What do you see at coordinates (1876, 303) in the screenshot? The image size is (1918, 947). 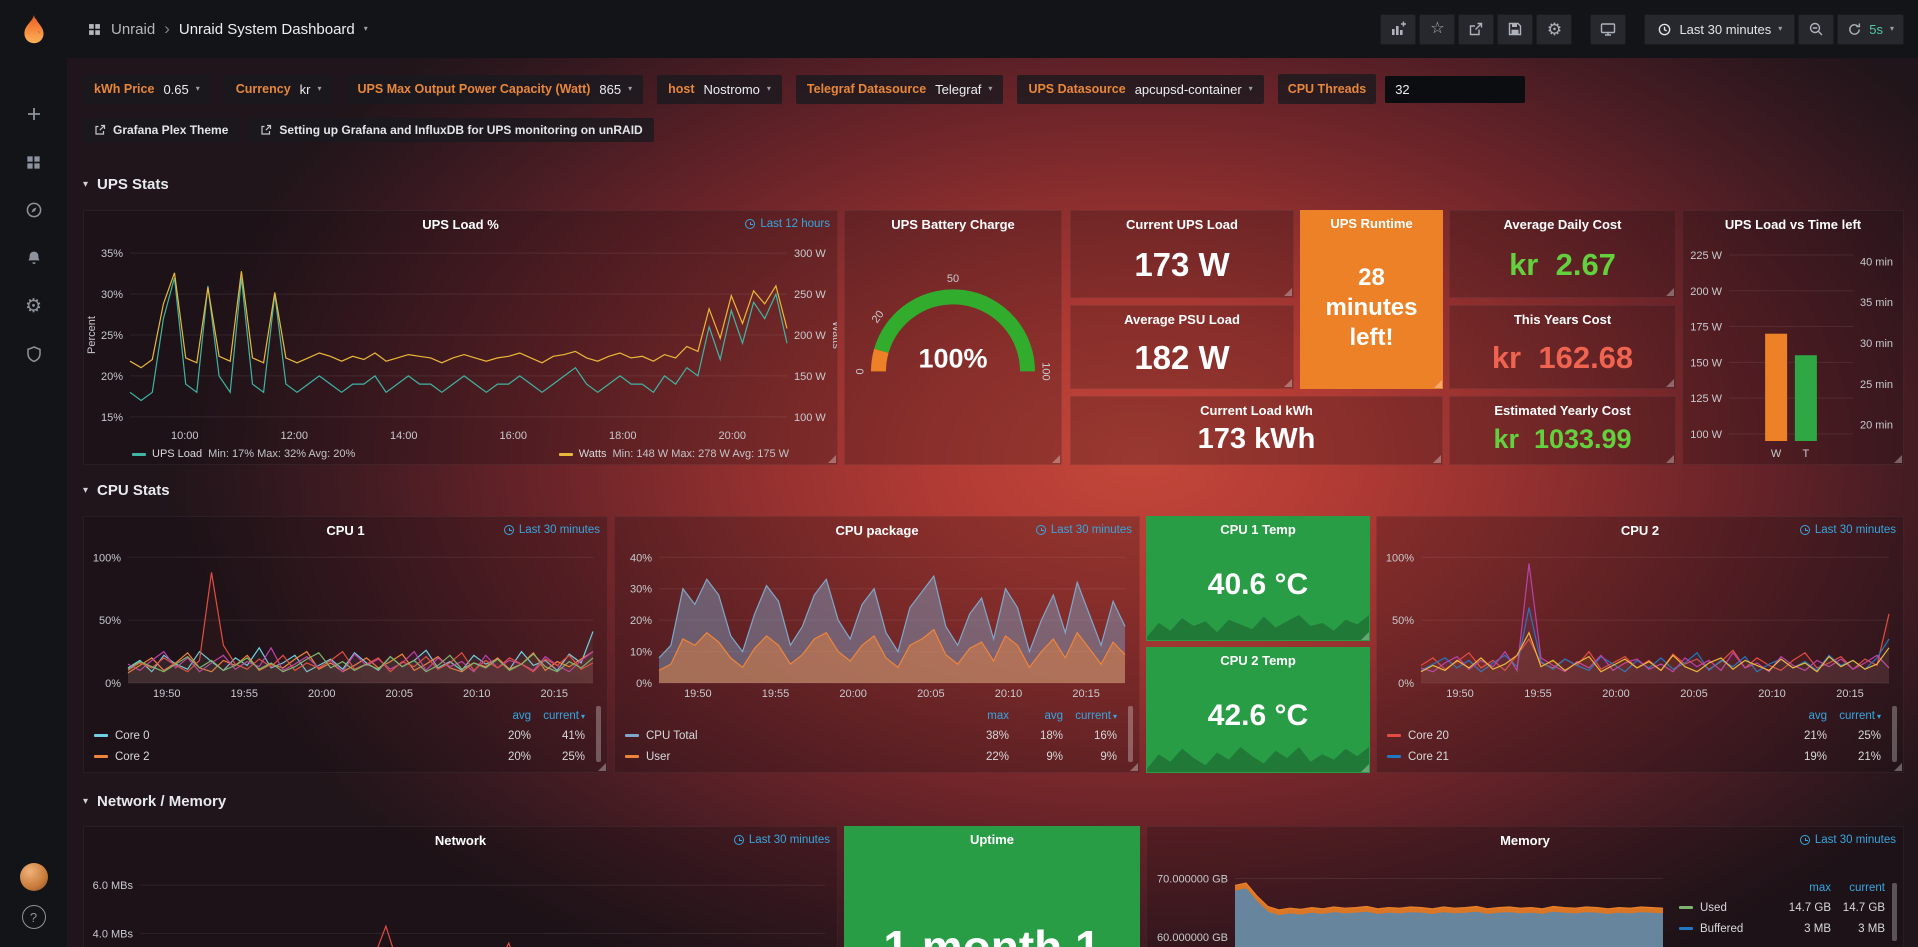 I see `svg-text: 35 min` at bounding box center [1876, 303].